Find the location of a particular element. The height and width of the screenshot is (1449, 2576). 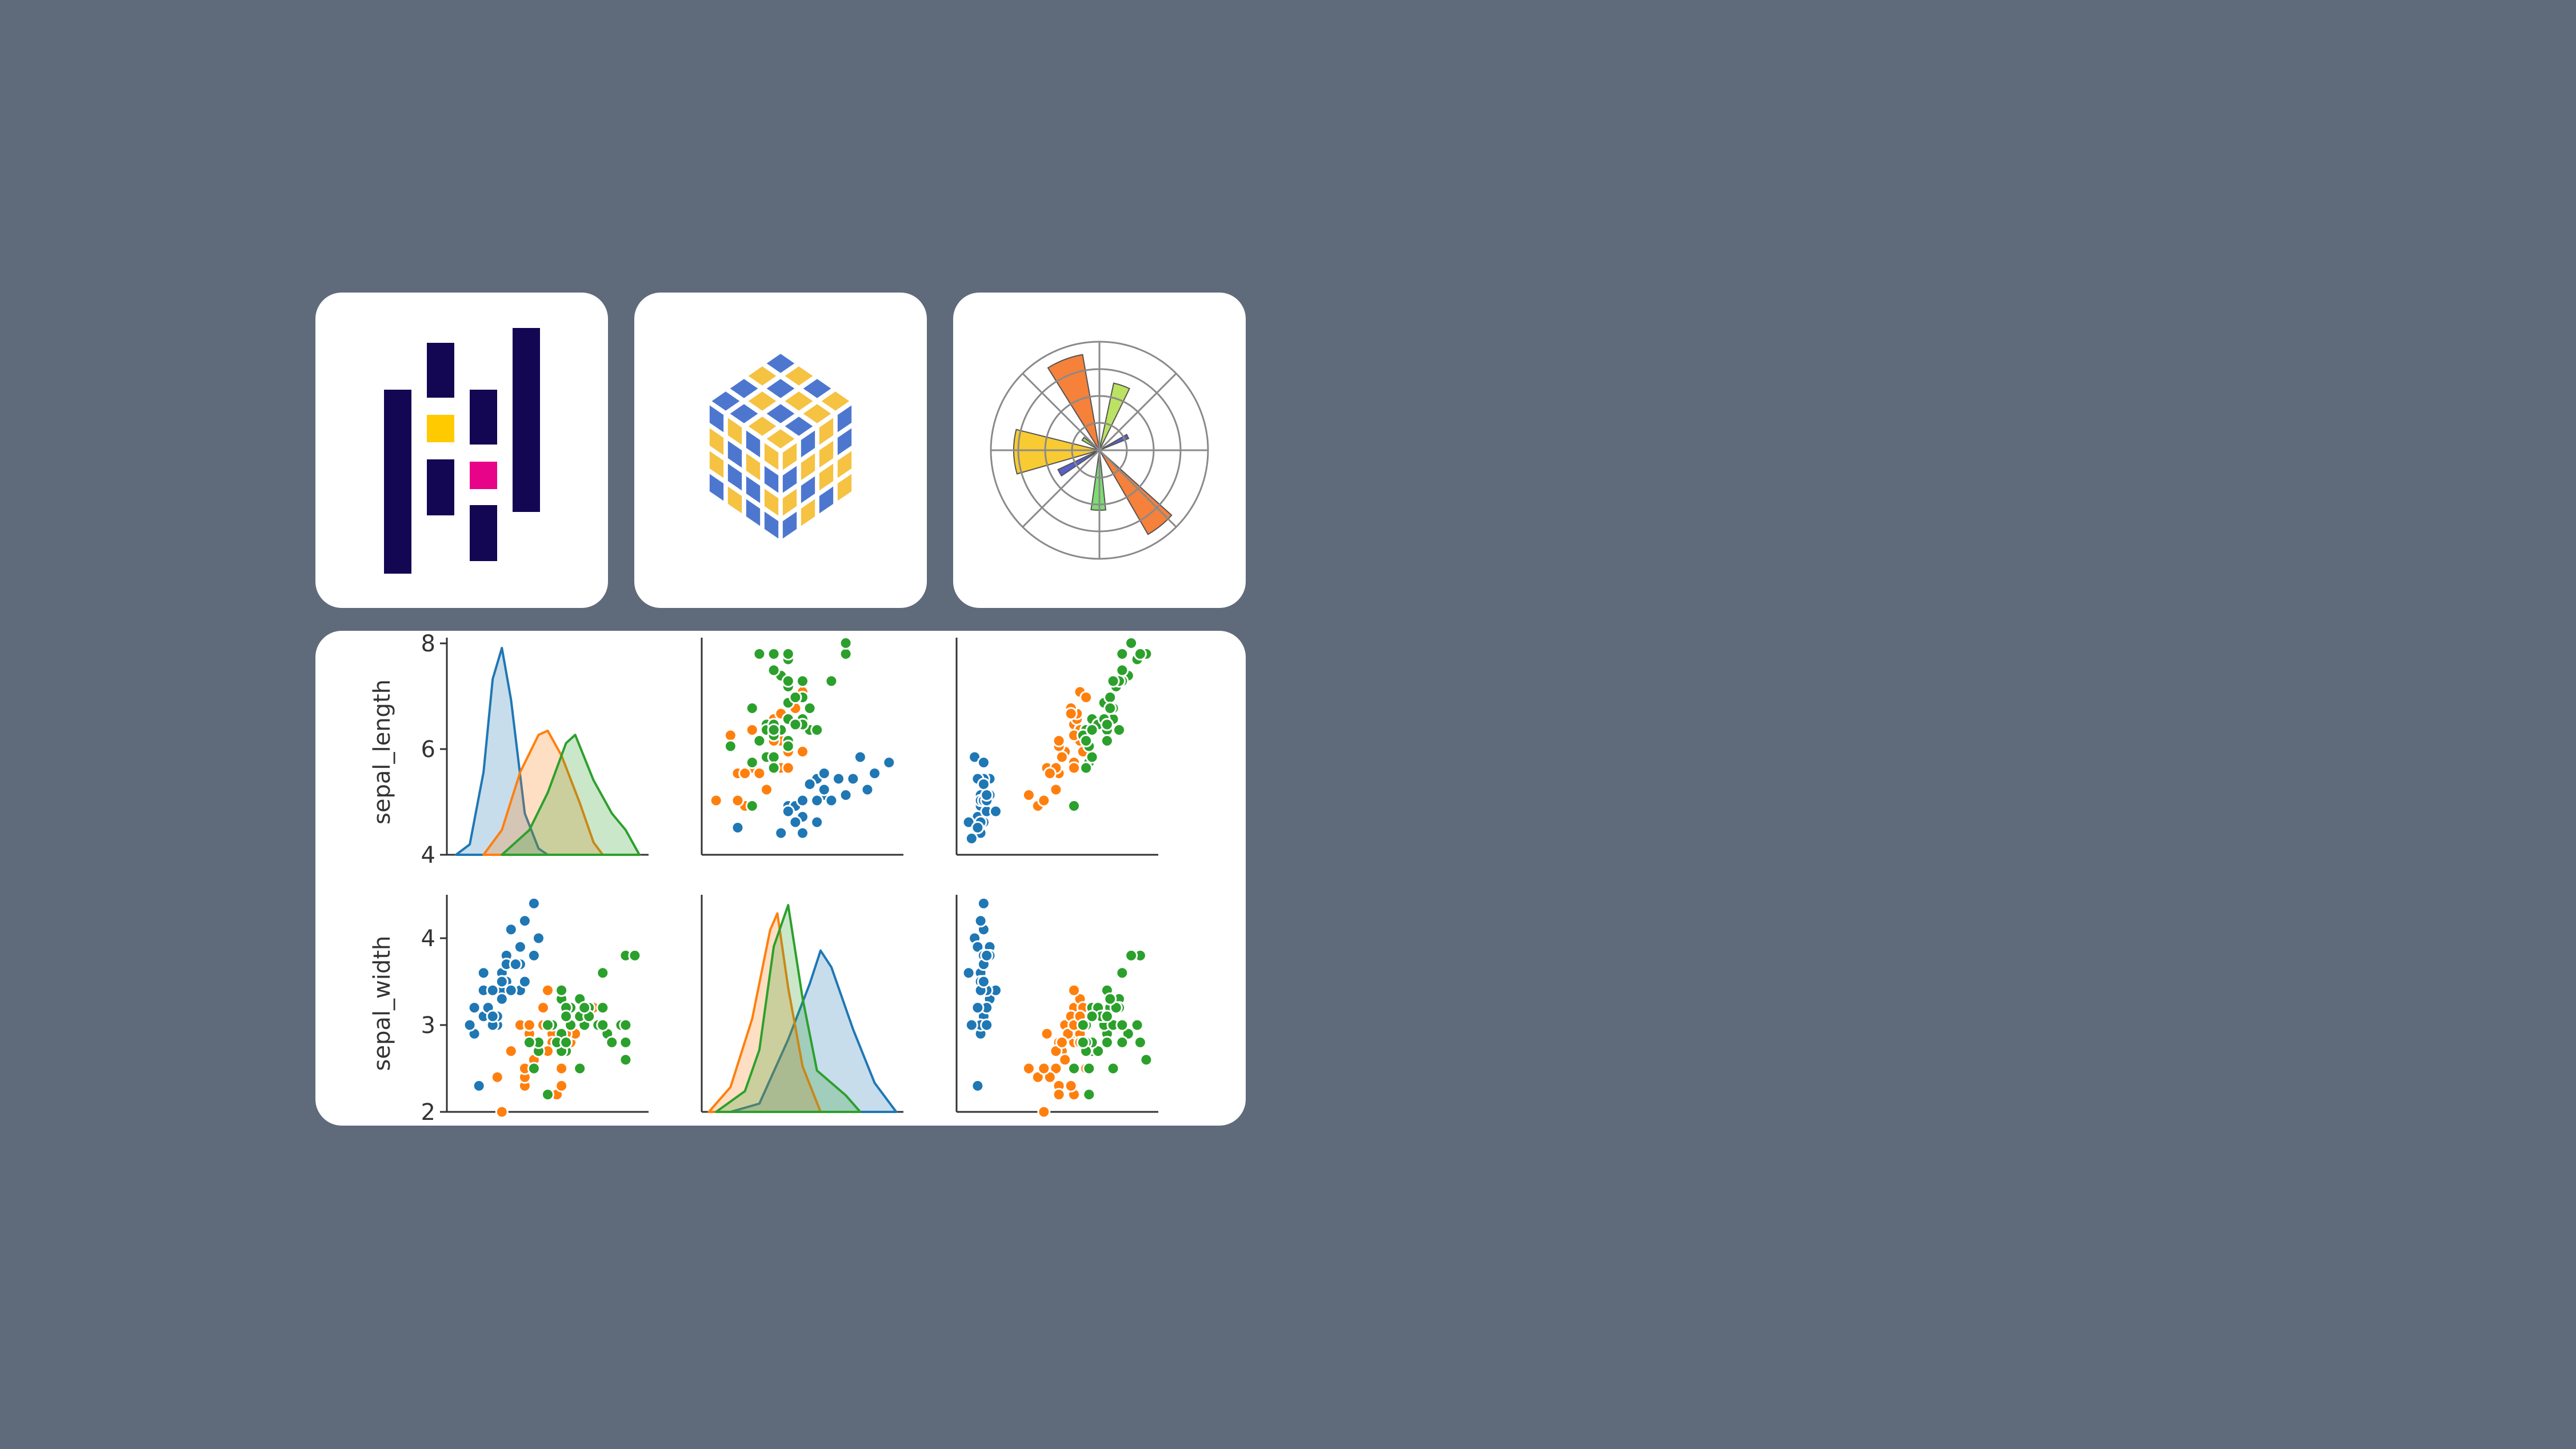

numpy-cube-icon is located at coordinates (780, 446).